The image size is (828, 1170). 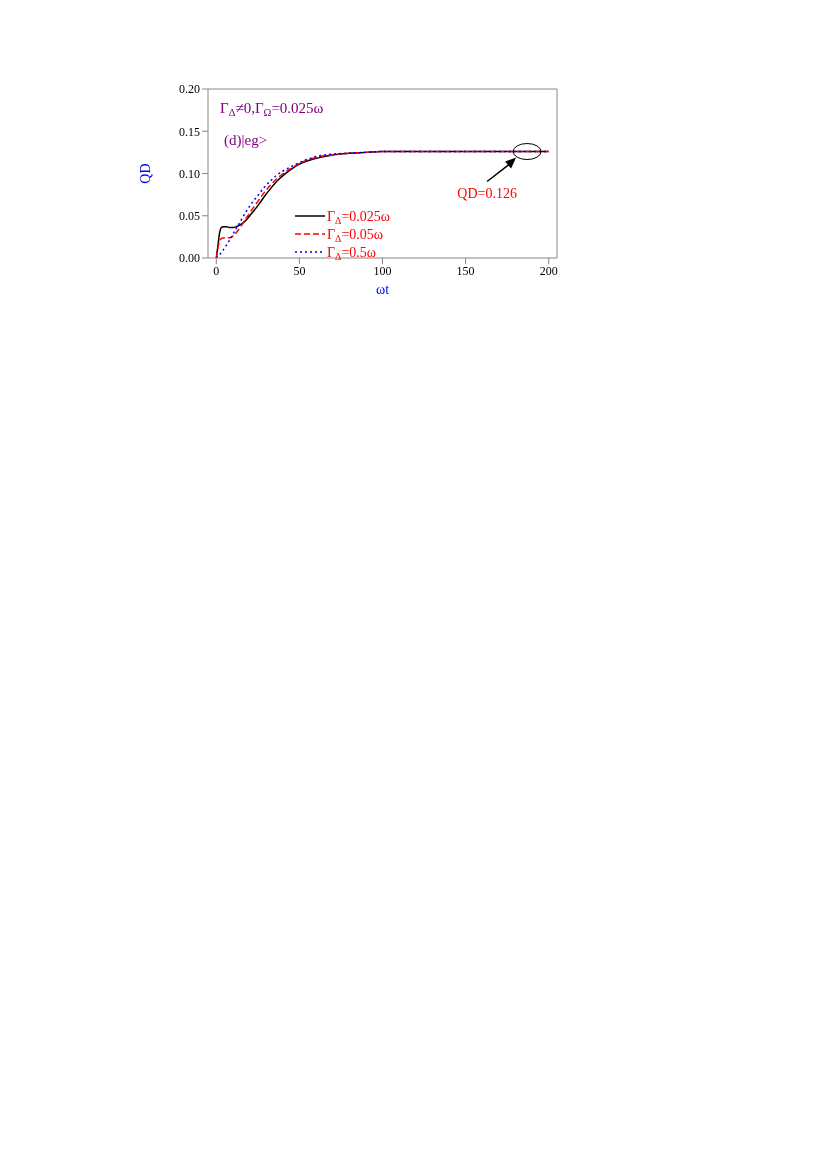 What do you see at coordinates (299, 270) in the screenshot?
I see `x-tick-label: 50` at bounding box center [299, 270].